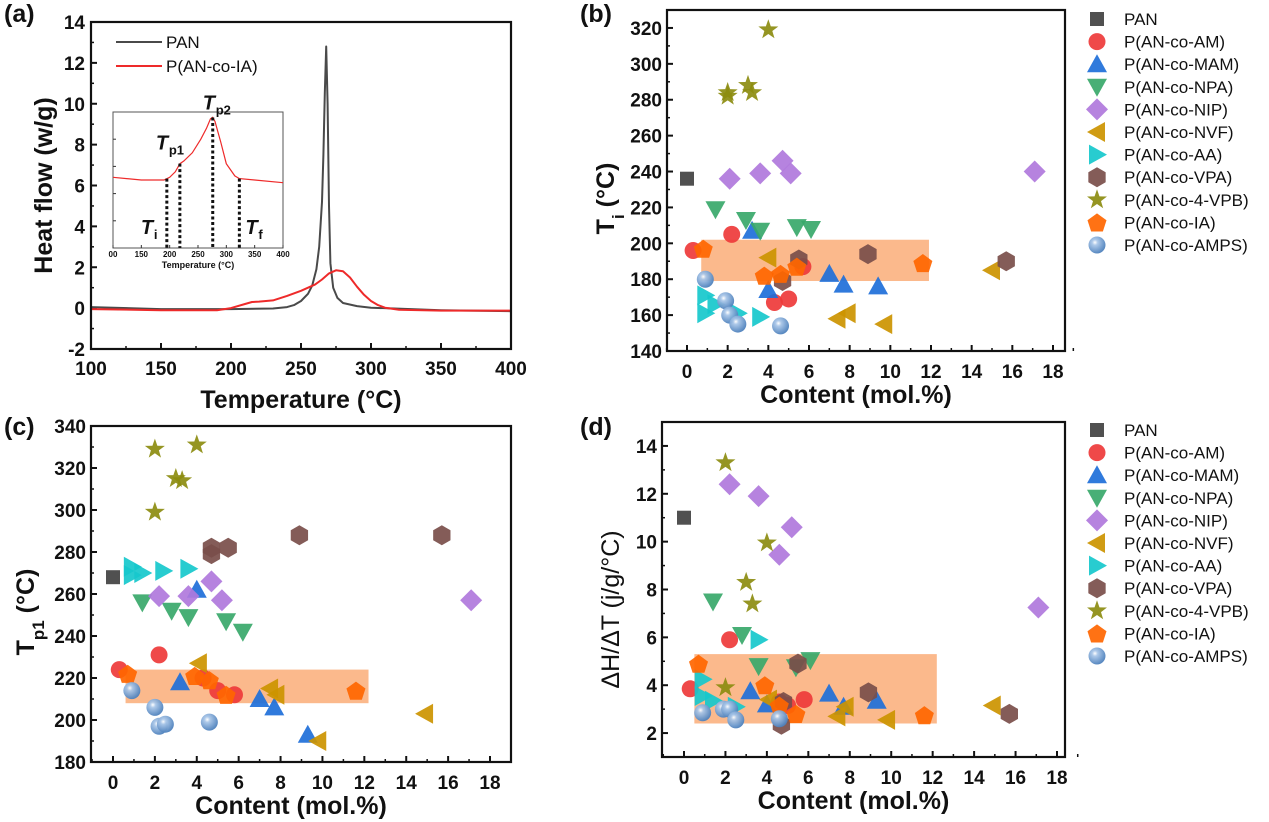 Image resolution: width=1269 pixels, height=822 pixels. I want to click on panel-label-b: (b), so click(596, 14).